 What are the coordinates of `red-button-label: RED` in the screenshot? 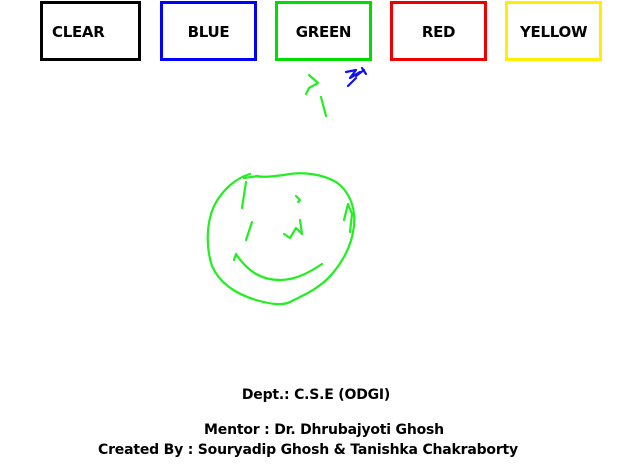 It's located at (438, 32).